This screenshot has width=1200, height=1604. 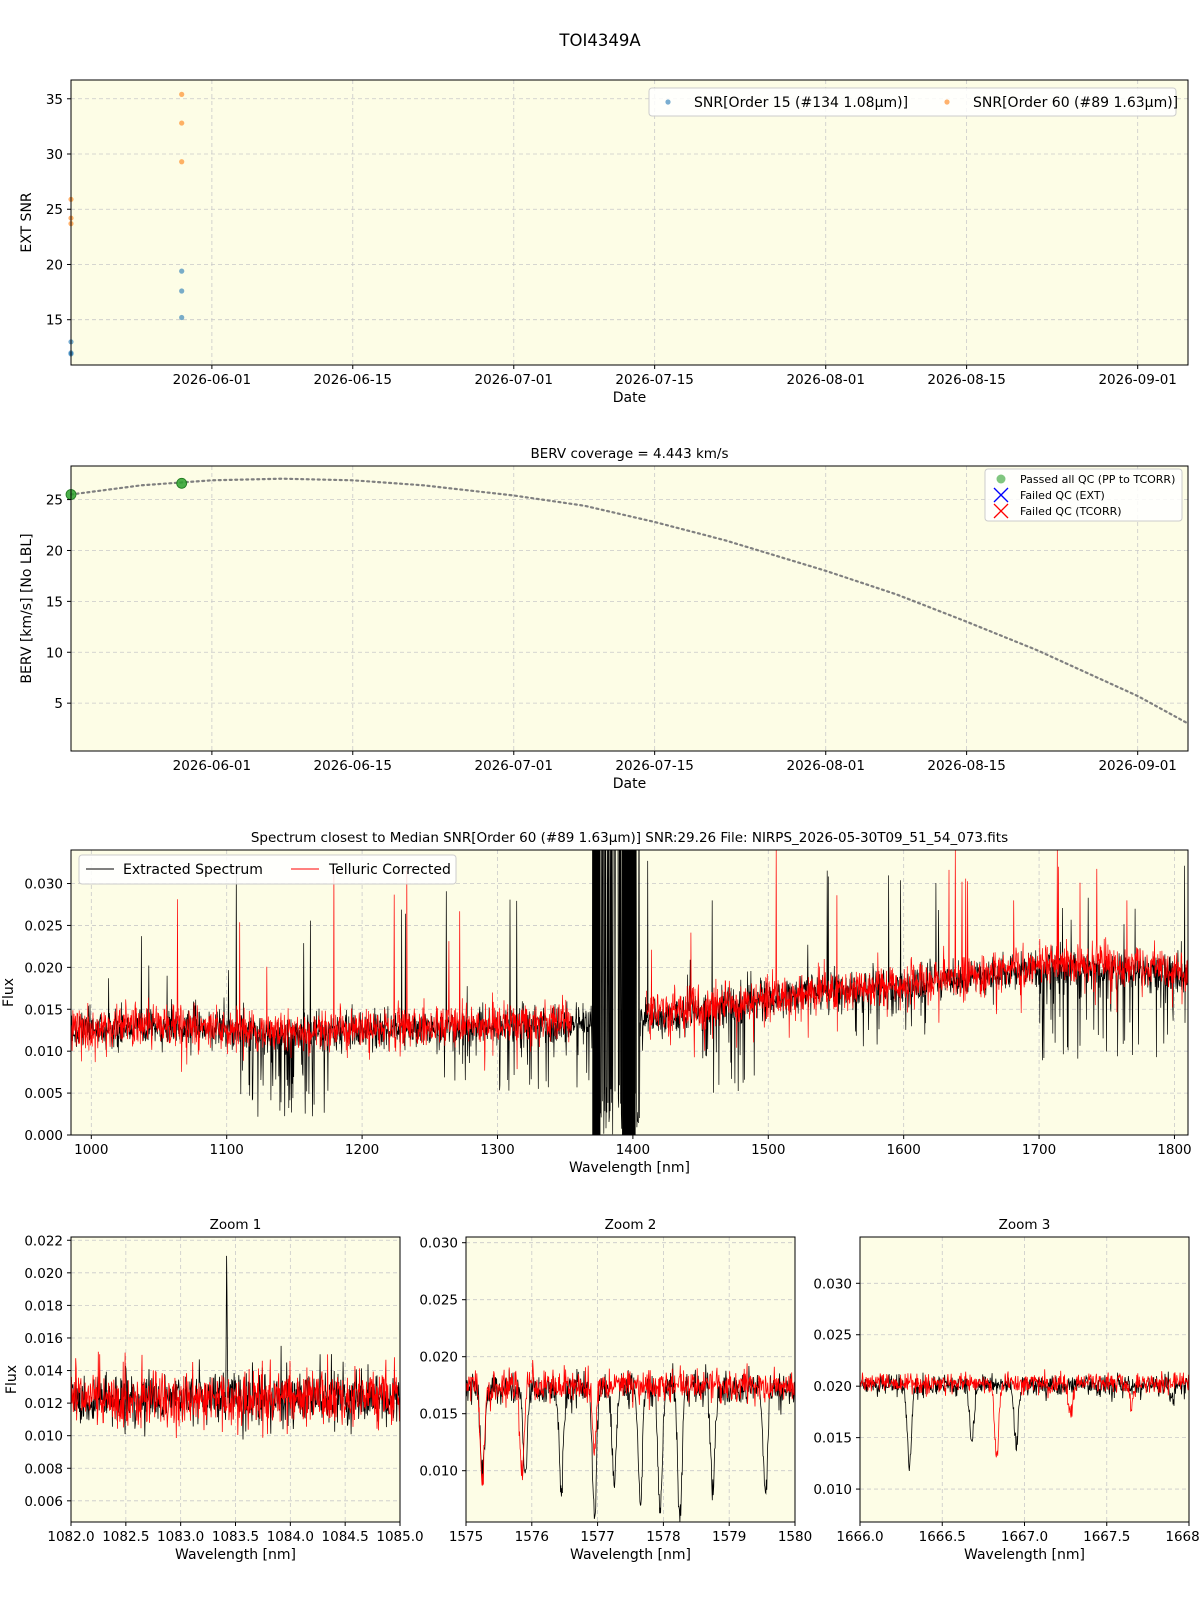 I want to click on spec-ytick-label-2: 0.010, so click(x=43, y=1052).